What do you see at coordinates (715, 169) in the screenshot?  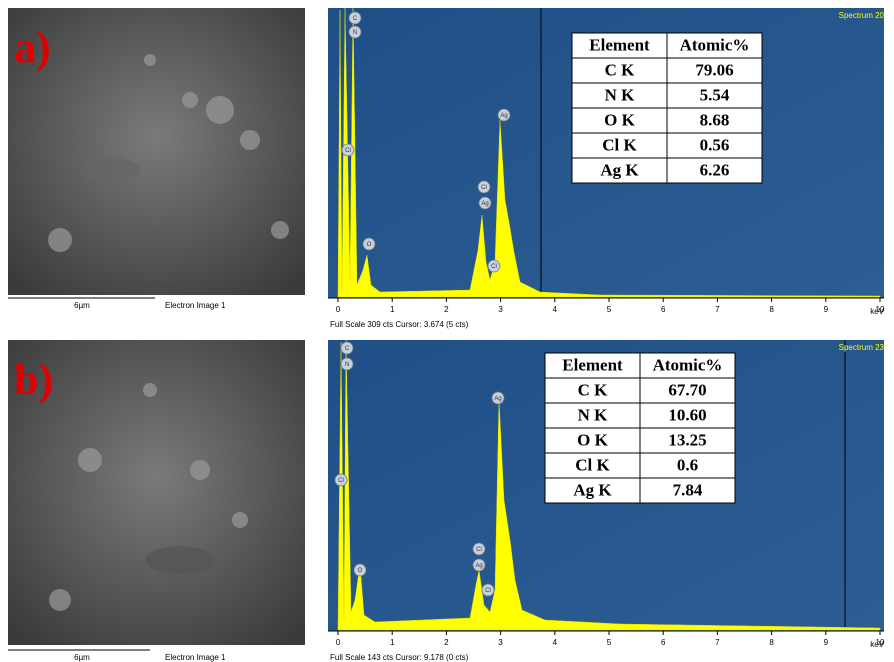 I see `table-cell: 6.26` at bounding box center [715, 169].